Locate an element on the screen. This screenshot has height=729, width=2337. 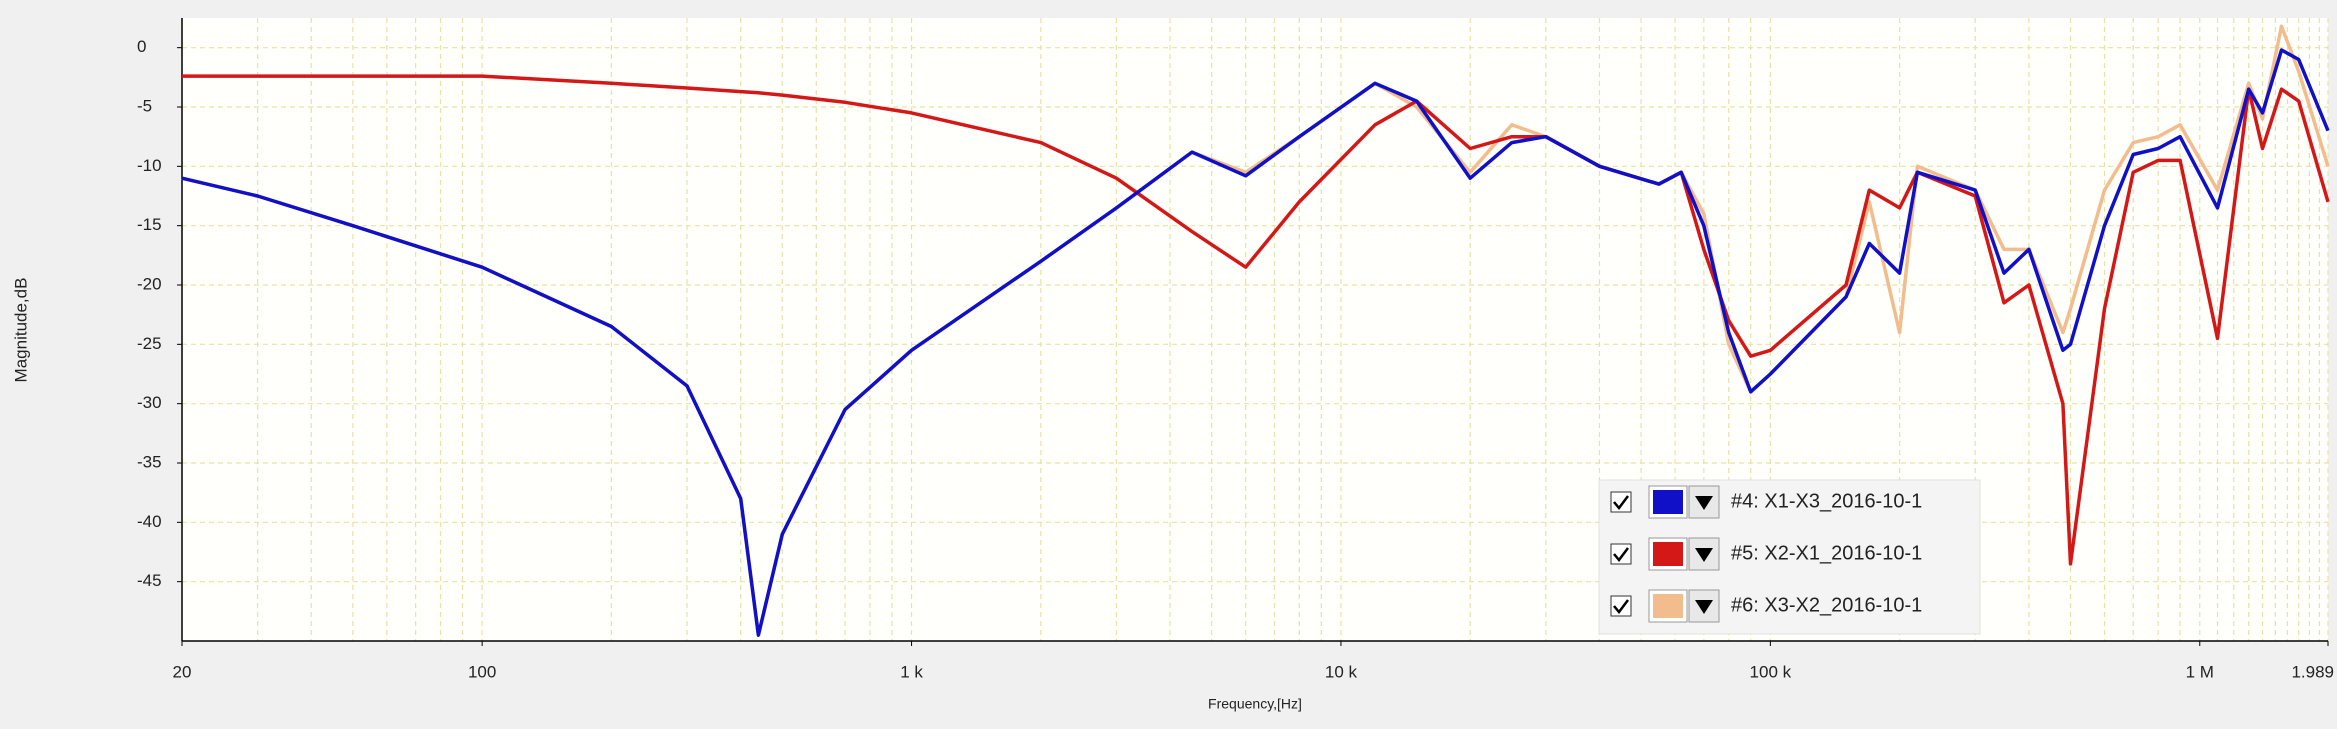
legend-label: #4: X1-X3_2016-10-1 is located at coordinates (1826, 501).